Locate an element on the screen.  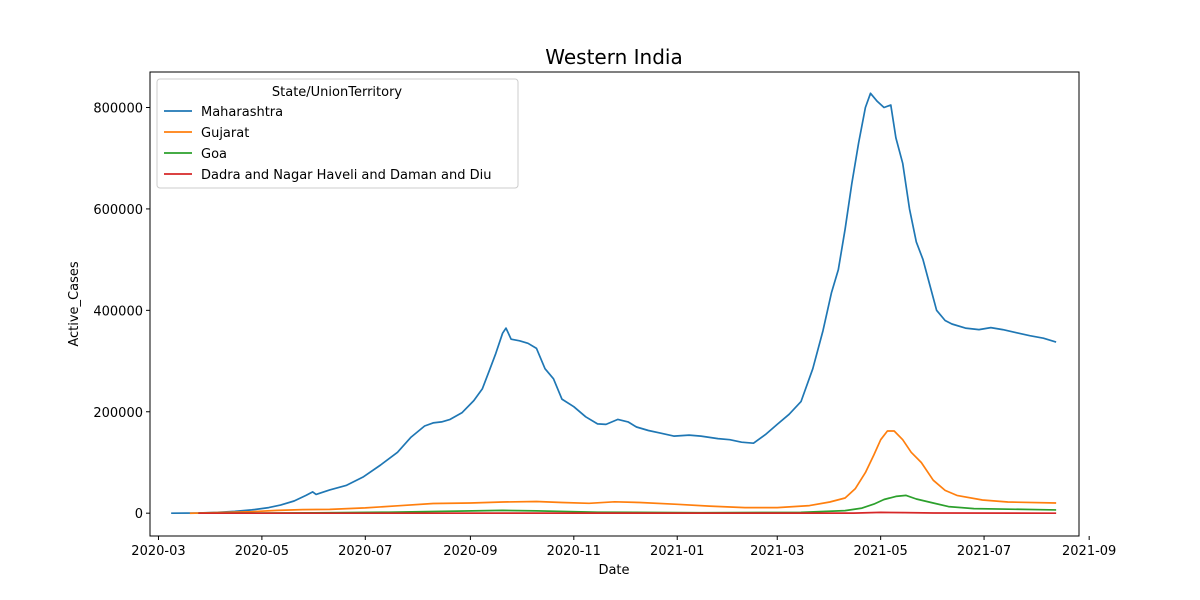
x-tick-label: 2020-05 is located at coordinates (262, 551).